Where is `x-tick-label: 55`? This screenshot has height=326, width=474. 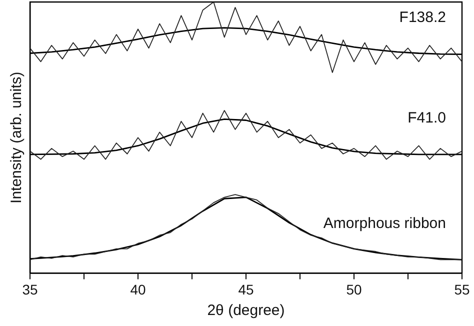 x-tick-label: 55 is located at coordinates (462, 289).